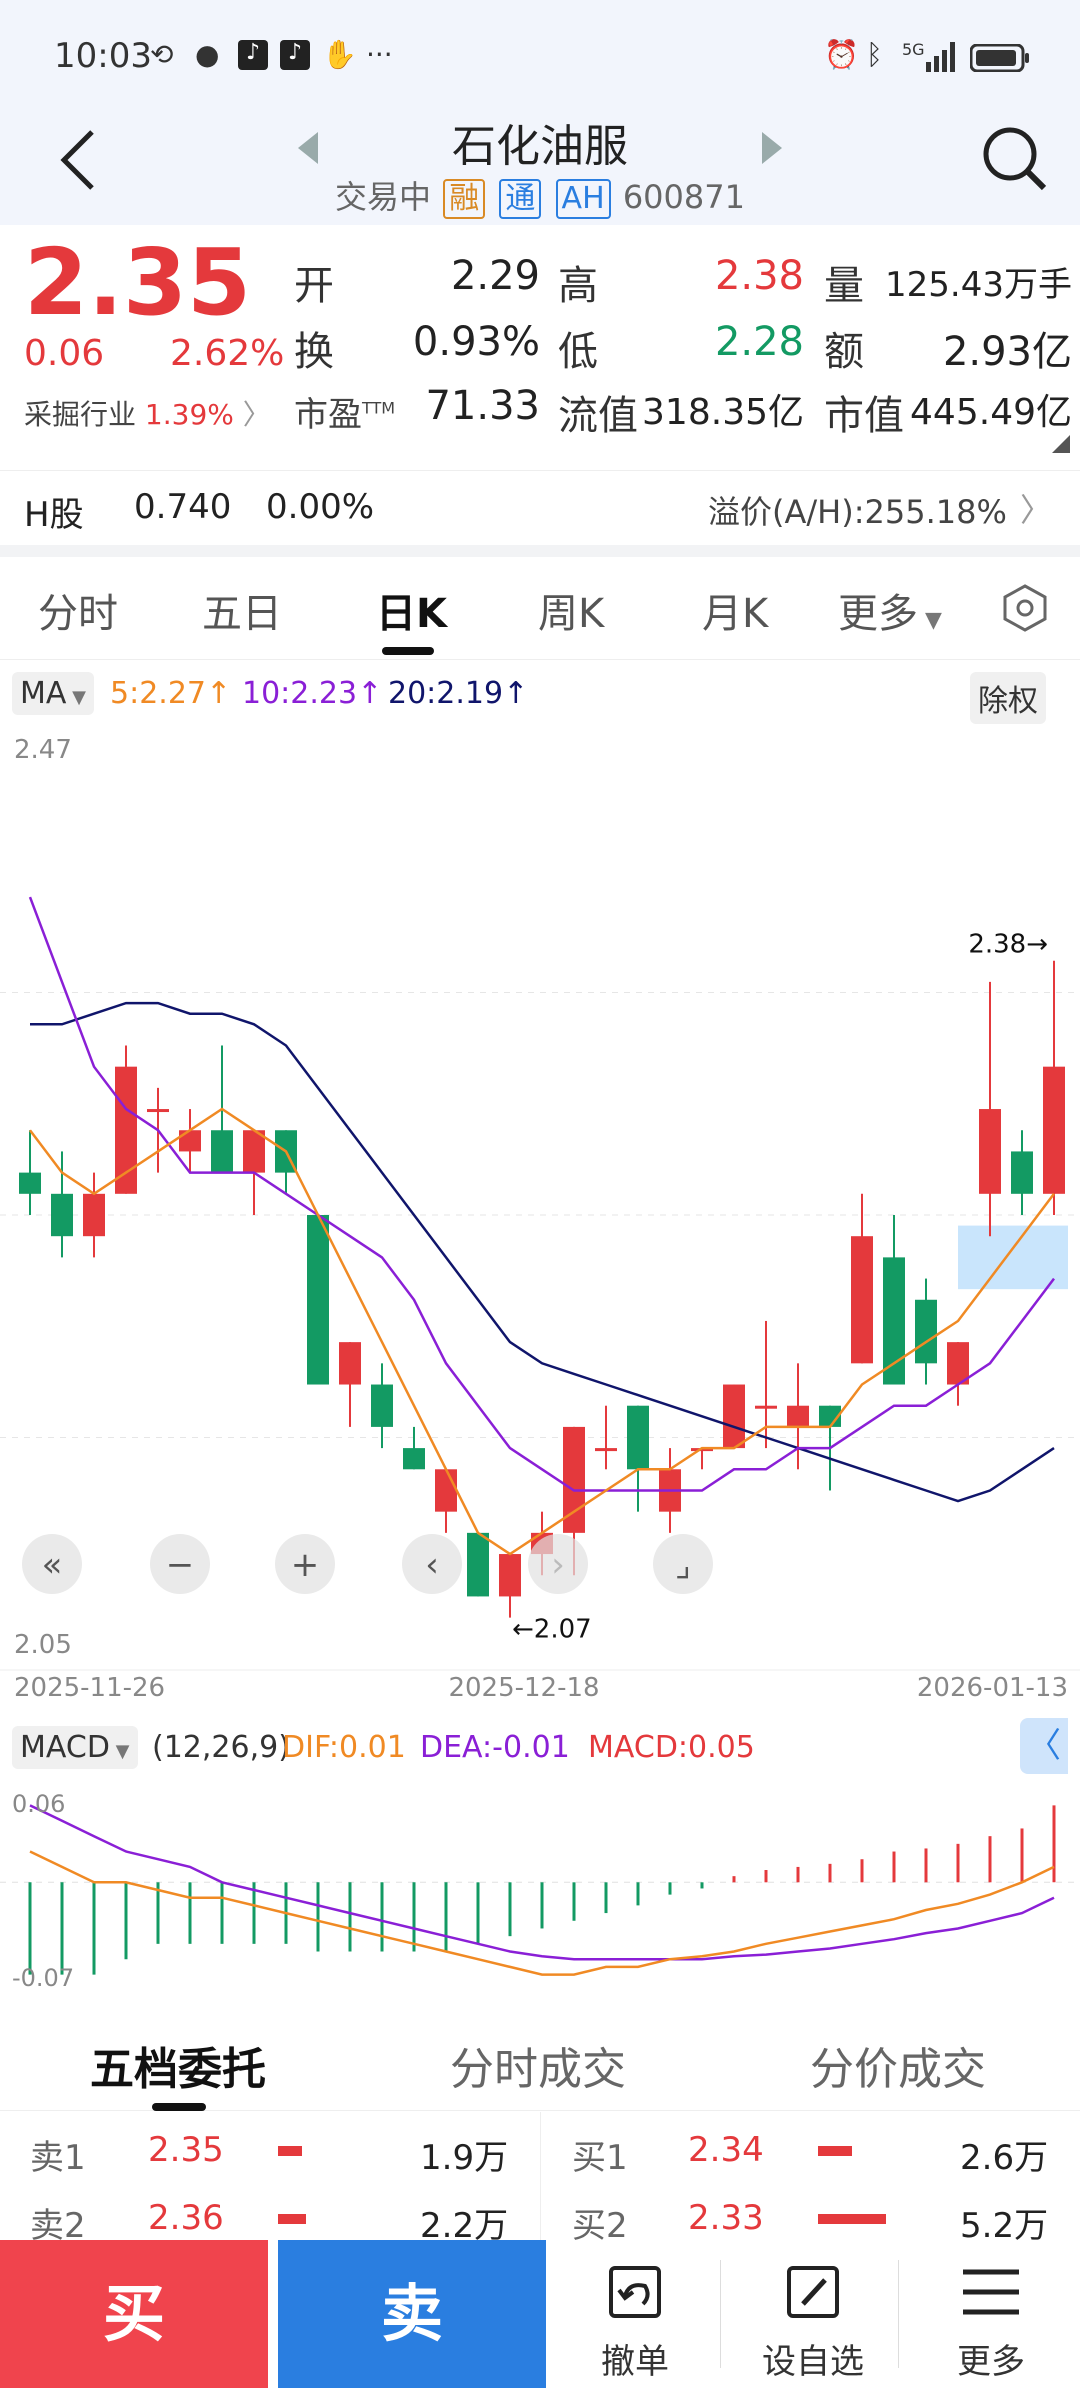 This screenshot has height=2388, width=1080. What do you see at coordinates (841, 54) in the screenshot?
I see `alarm-icon: ⏰` at bounding box center [841, 54].